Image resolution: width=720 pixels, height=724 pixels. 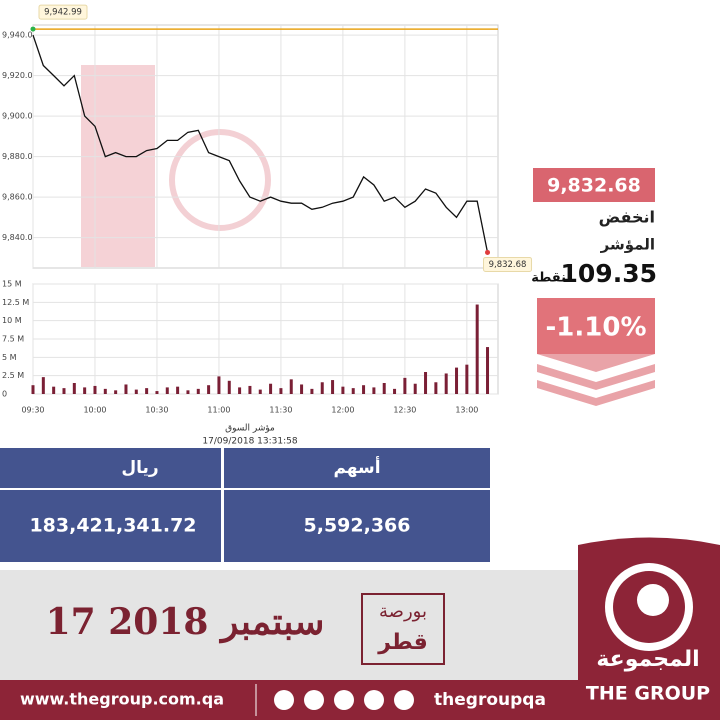 I want to click on percent-box, so click(x=596, y=326).